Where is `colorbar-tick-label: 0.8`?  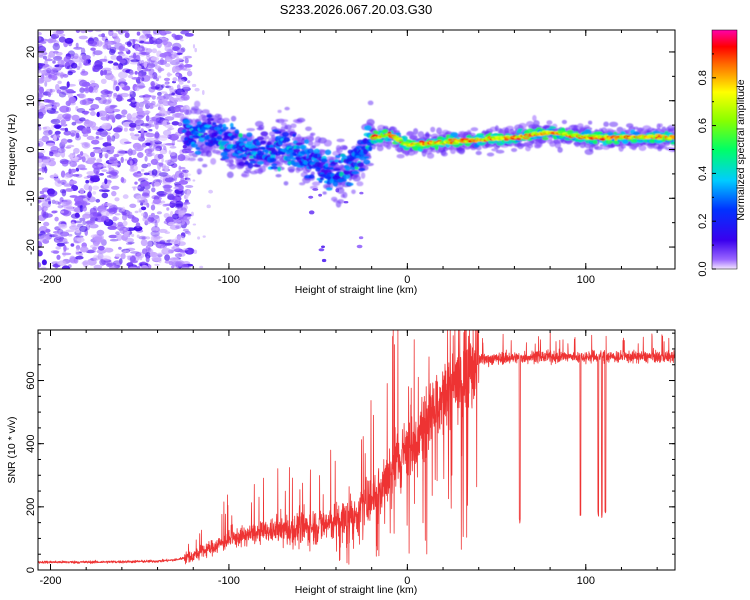
colorbar-tick-label: 0.8 is located at coordinates (703, 77).